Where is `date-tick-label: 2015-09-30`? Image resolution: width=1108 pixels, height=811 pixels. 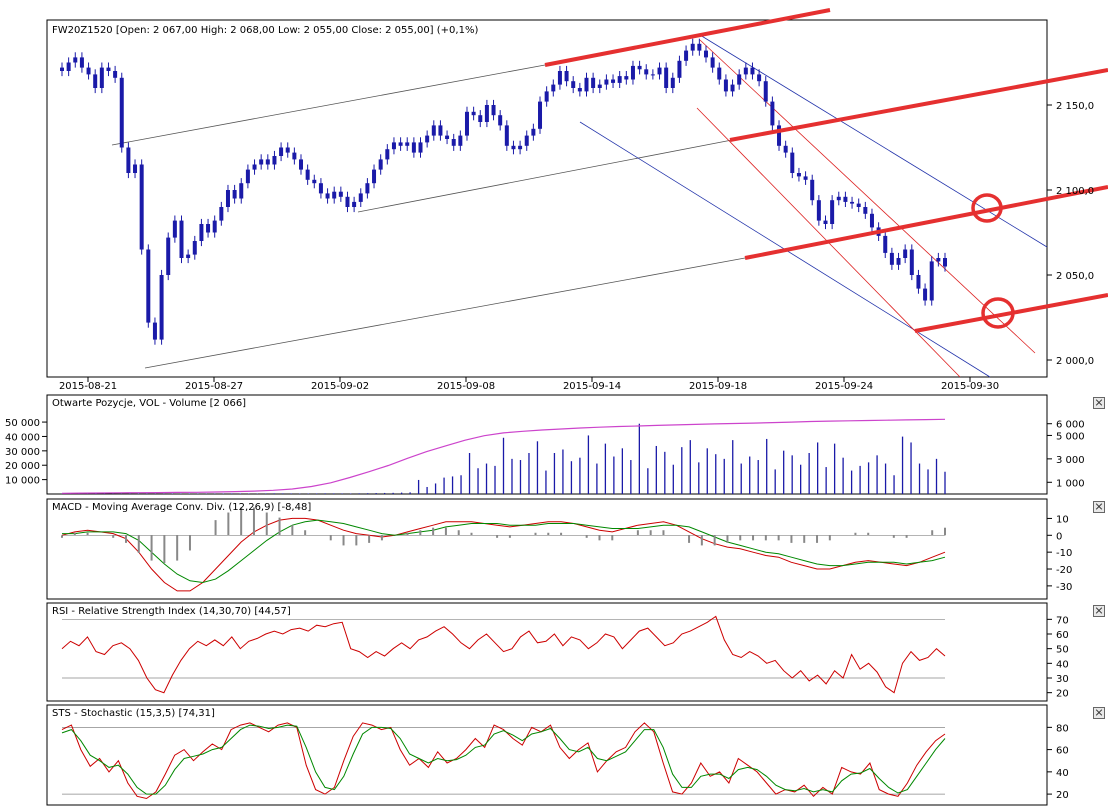 date-tick-label: 2015-09-30 is located at coordinates (970, 386).